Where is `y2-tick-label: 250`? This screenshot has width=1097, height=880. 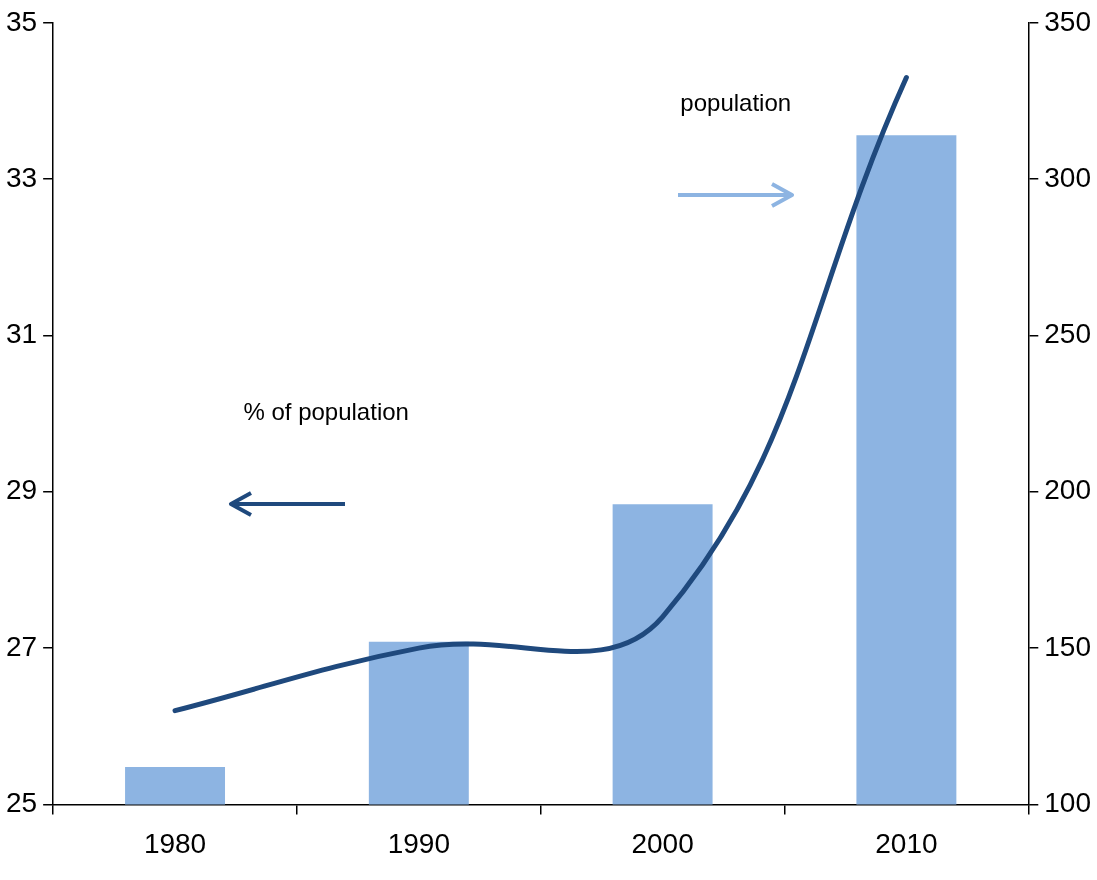 y2-tick-label: 250 is located at coordinates (1067, 334).